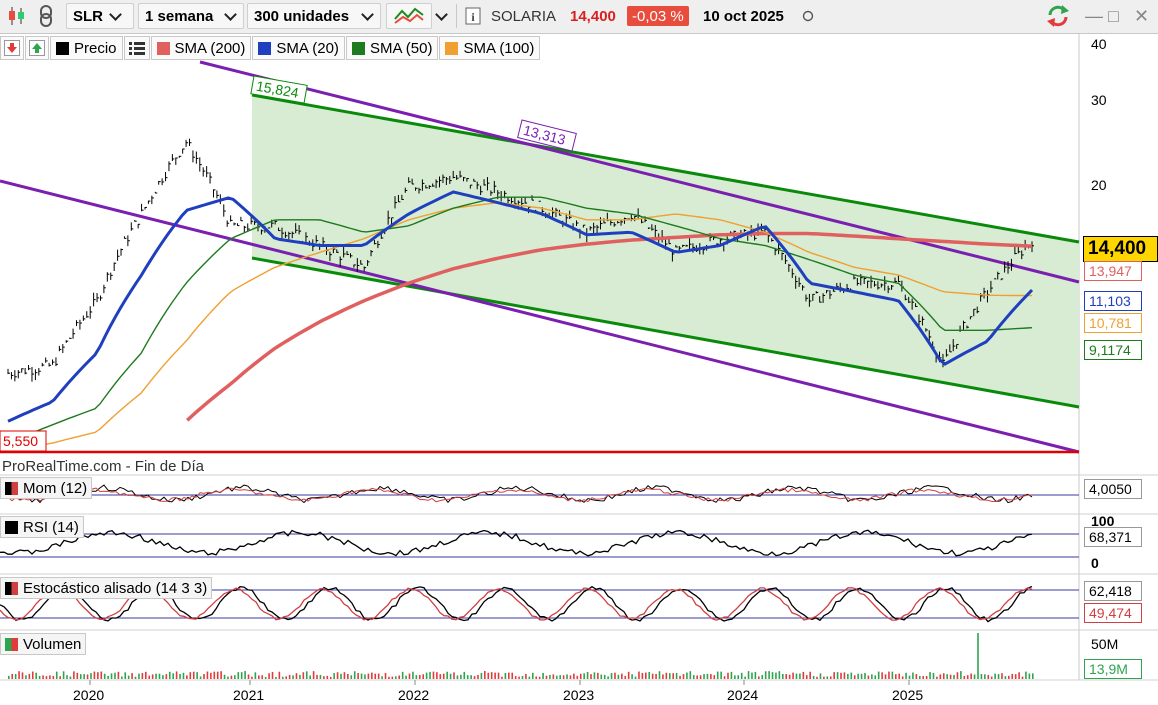  I want to click on maximize-icon: □, so click(1113, 16).